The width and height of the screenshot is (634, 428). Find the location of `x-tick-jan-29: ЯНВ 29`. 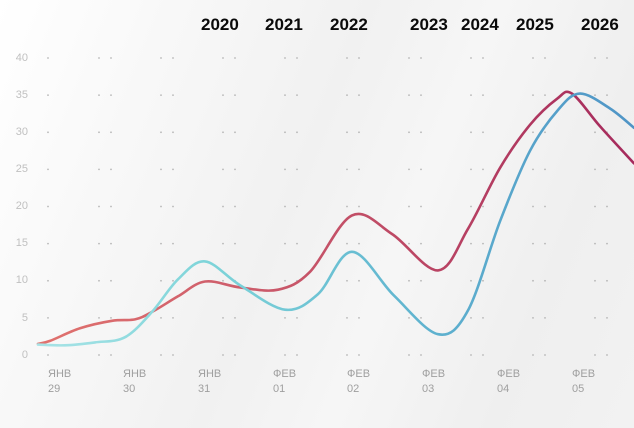

x-tick-jan-29: ЯНВ 29 is located at coordinates (59, 382).